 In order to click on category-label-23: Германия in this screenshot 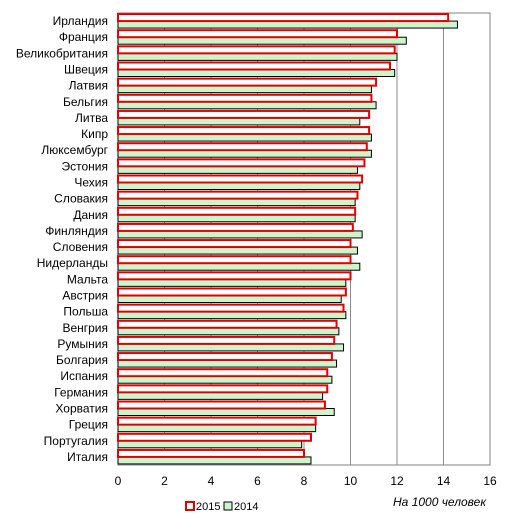, I will do `click(81, 392)`.